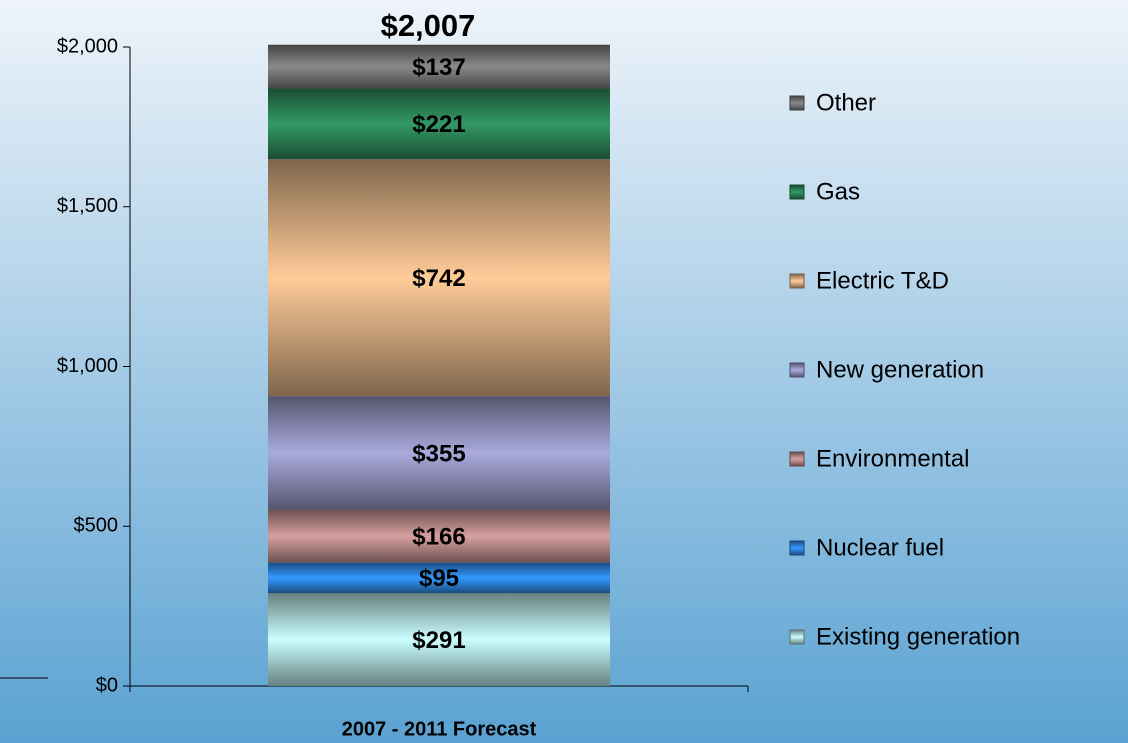  I want to click on data-label: $95, so click(439, 578).